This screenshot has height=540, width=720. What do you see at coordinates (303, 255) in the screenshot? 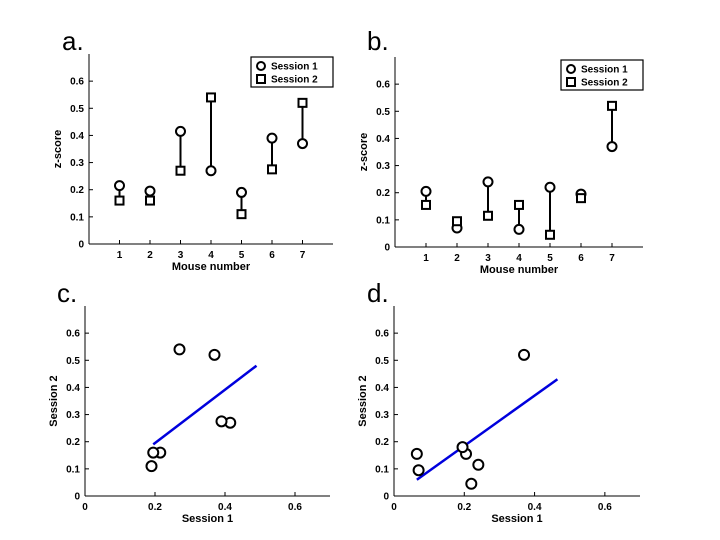
I see `x-tick-label: 7` at bounding box center [303, 255].